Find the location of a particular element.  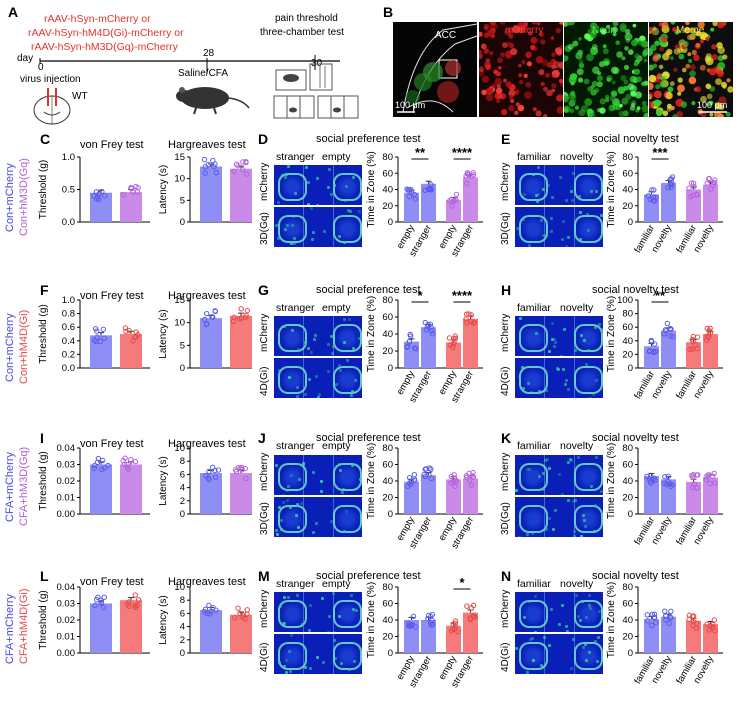

significance-marker: * is located at coordinates (462, 582).